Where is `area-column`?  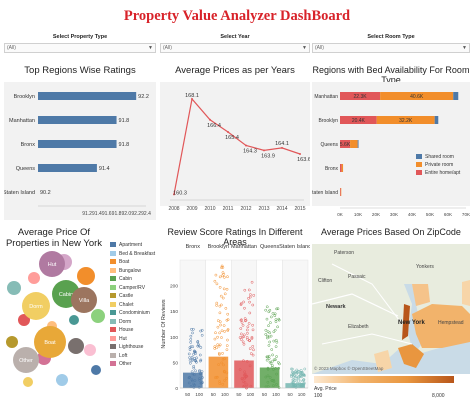 area-column is located at coordinates (295, 324).